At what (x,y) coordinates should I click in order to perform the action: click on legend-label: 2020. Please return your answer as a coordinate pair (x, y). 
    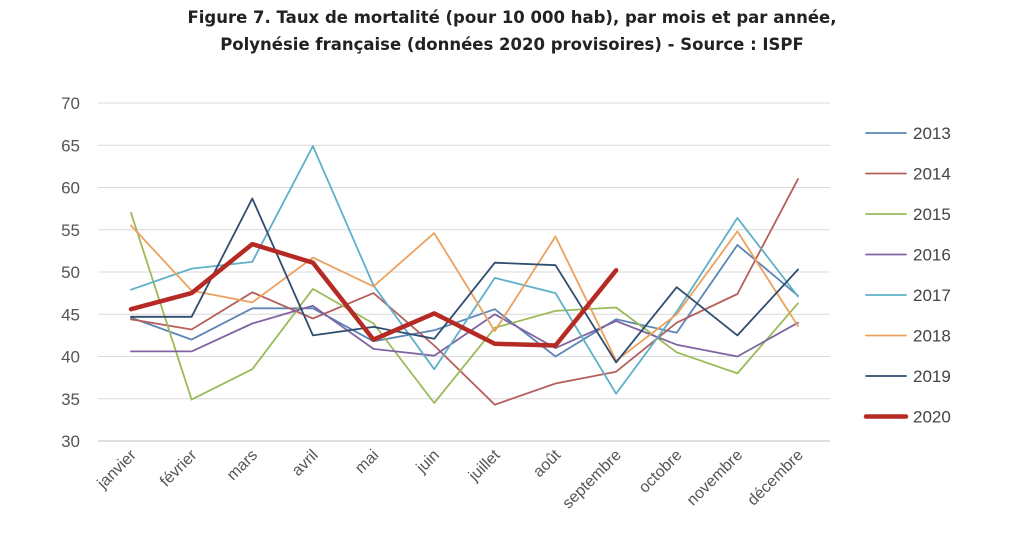
    Looking at the image, I should click on (932, 417).